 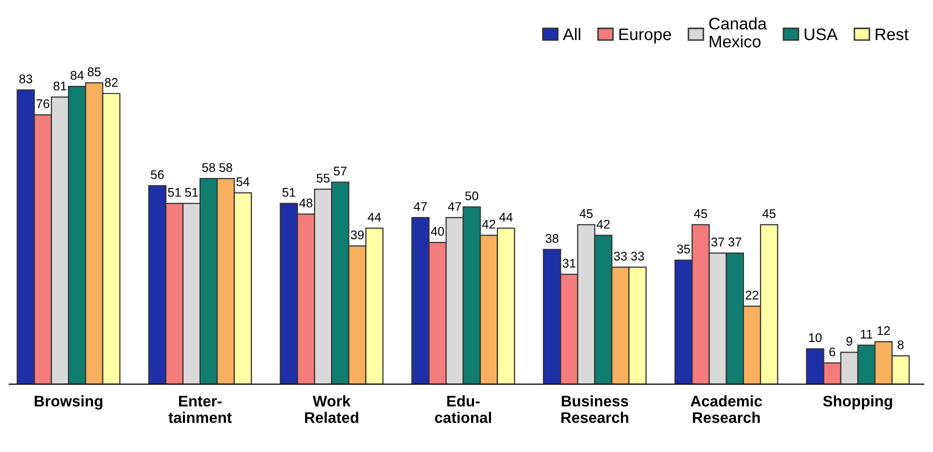 I want to click on x-tick-label: Business Research, so click(x=594, y=409).